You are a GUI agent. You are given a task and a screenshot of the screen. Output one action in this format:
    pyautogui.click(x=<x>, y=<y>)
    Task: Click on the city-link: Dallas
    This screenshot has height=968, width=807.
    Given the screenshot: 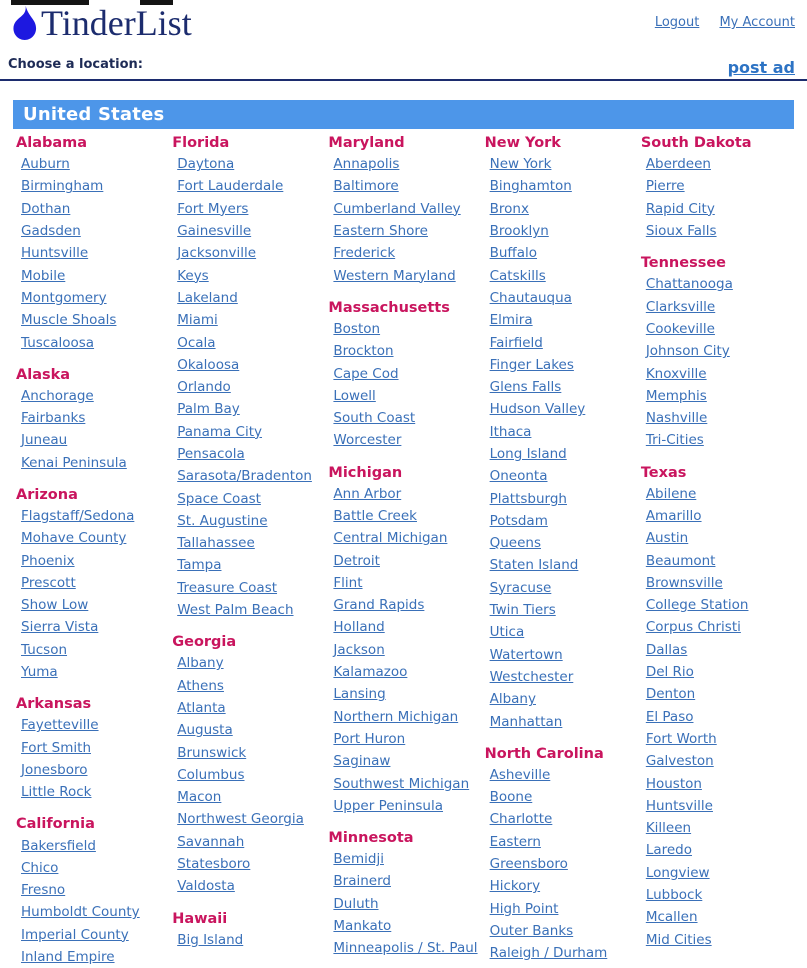 What is the action you would take?
    pyautogui.click(x=666, y=649)
    